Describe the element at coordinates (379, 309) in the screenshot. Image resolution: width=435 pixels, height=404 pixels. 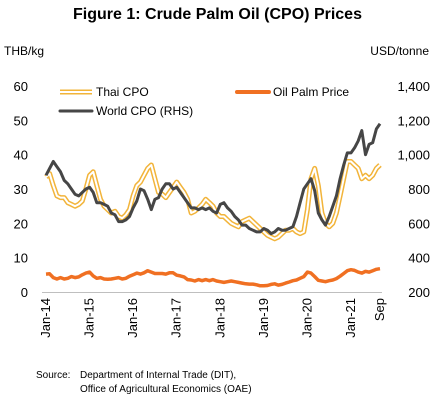
I see `x-tick-label: Sep` at that location.